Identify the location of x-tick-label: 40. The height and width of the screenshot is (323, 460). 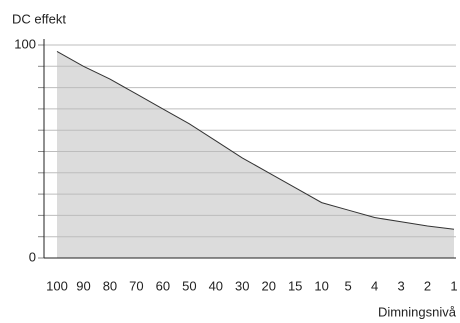
(216, 285).